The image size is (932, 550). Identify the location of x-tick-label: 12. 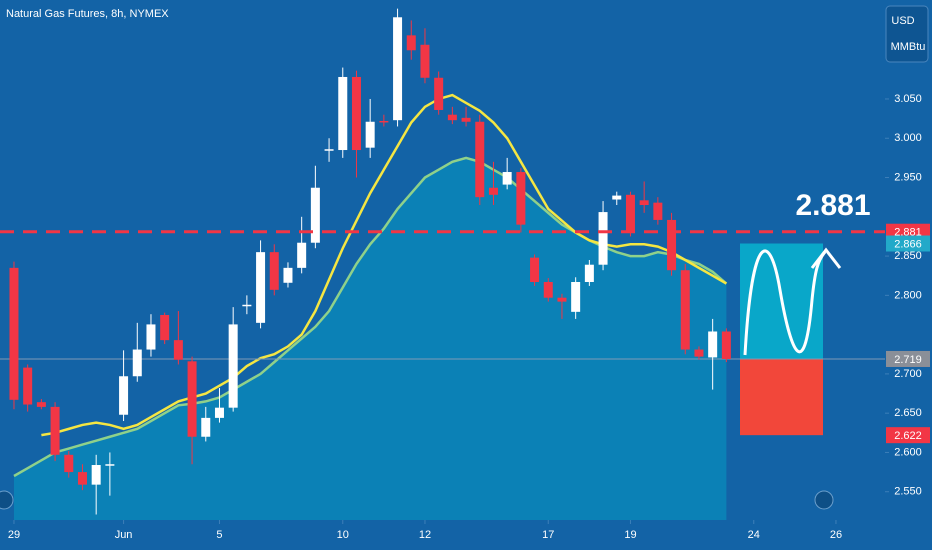
(425, 535).